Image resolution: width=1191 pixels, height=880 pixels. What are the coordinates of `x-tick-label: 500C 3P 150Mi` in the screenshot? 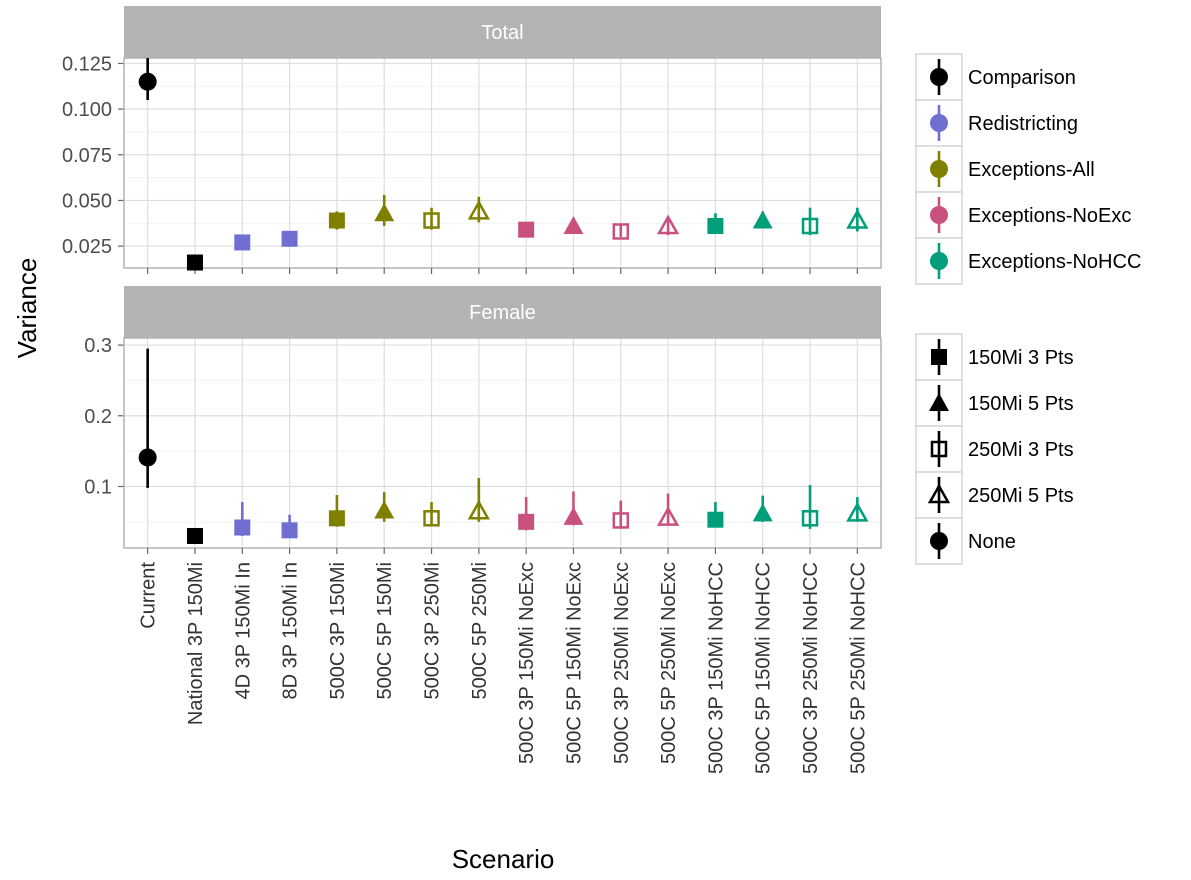 It's located at (338, 631).